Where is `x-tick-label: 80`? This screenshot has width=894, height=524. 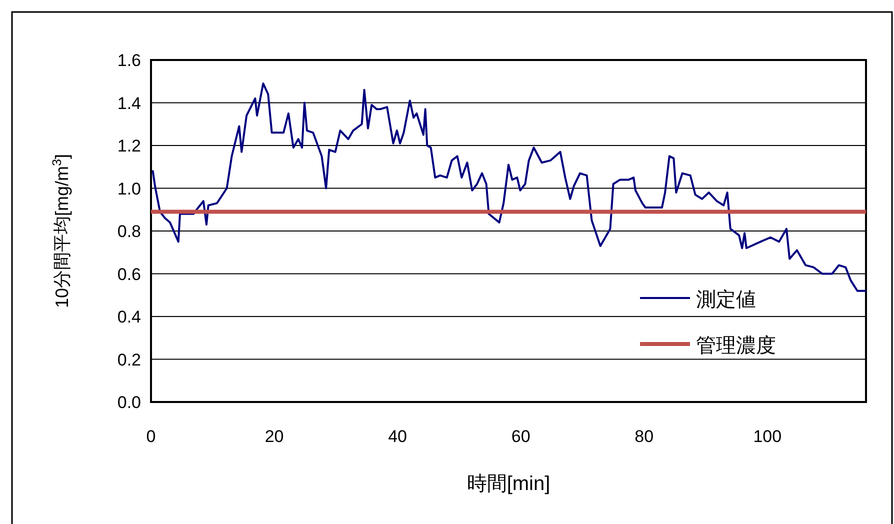
x-tick-label: 80 is located at coordinates (644, 436).